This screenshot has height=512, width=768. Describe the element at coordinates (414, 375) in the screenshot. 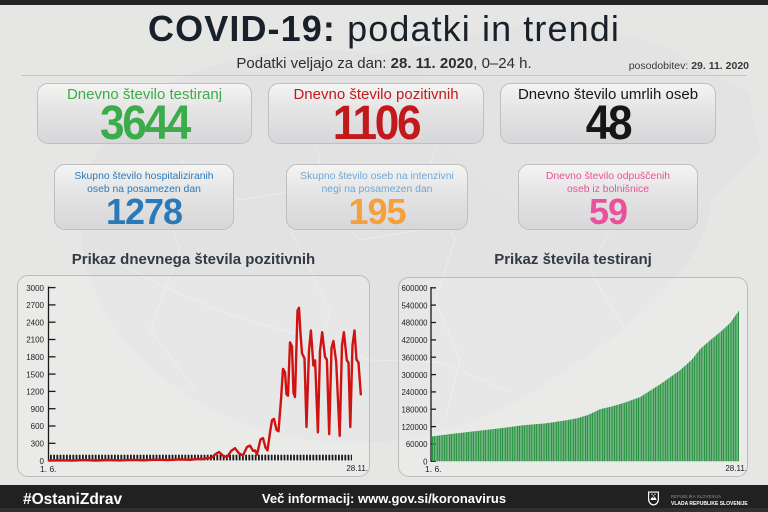

I see `svg-text: 300000` at that location.